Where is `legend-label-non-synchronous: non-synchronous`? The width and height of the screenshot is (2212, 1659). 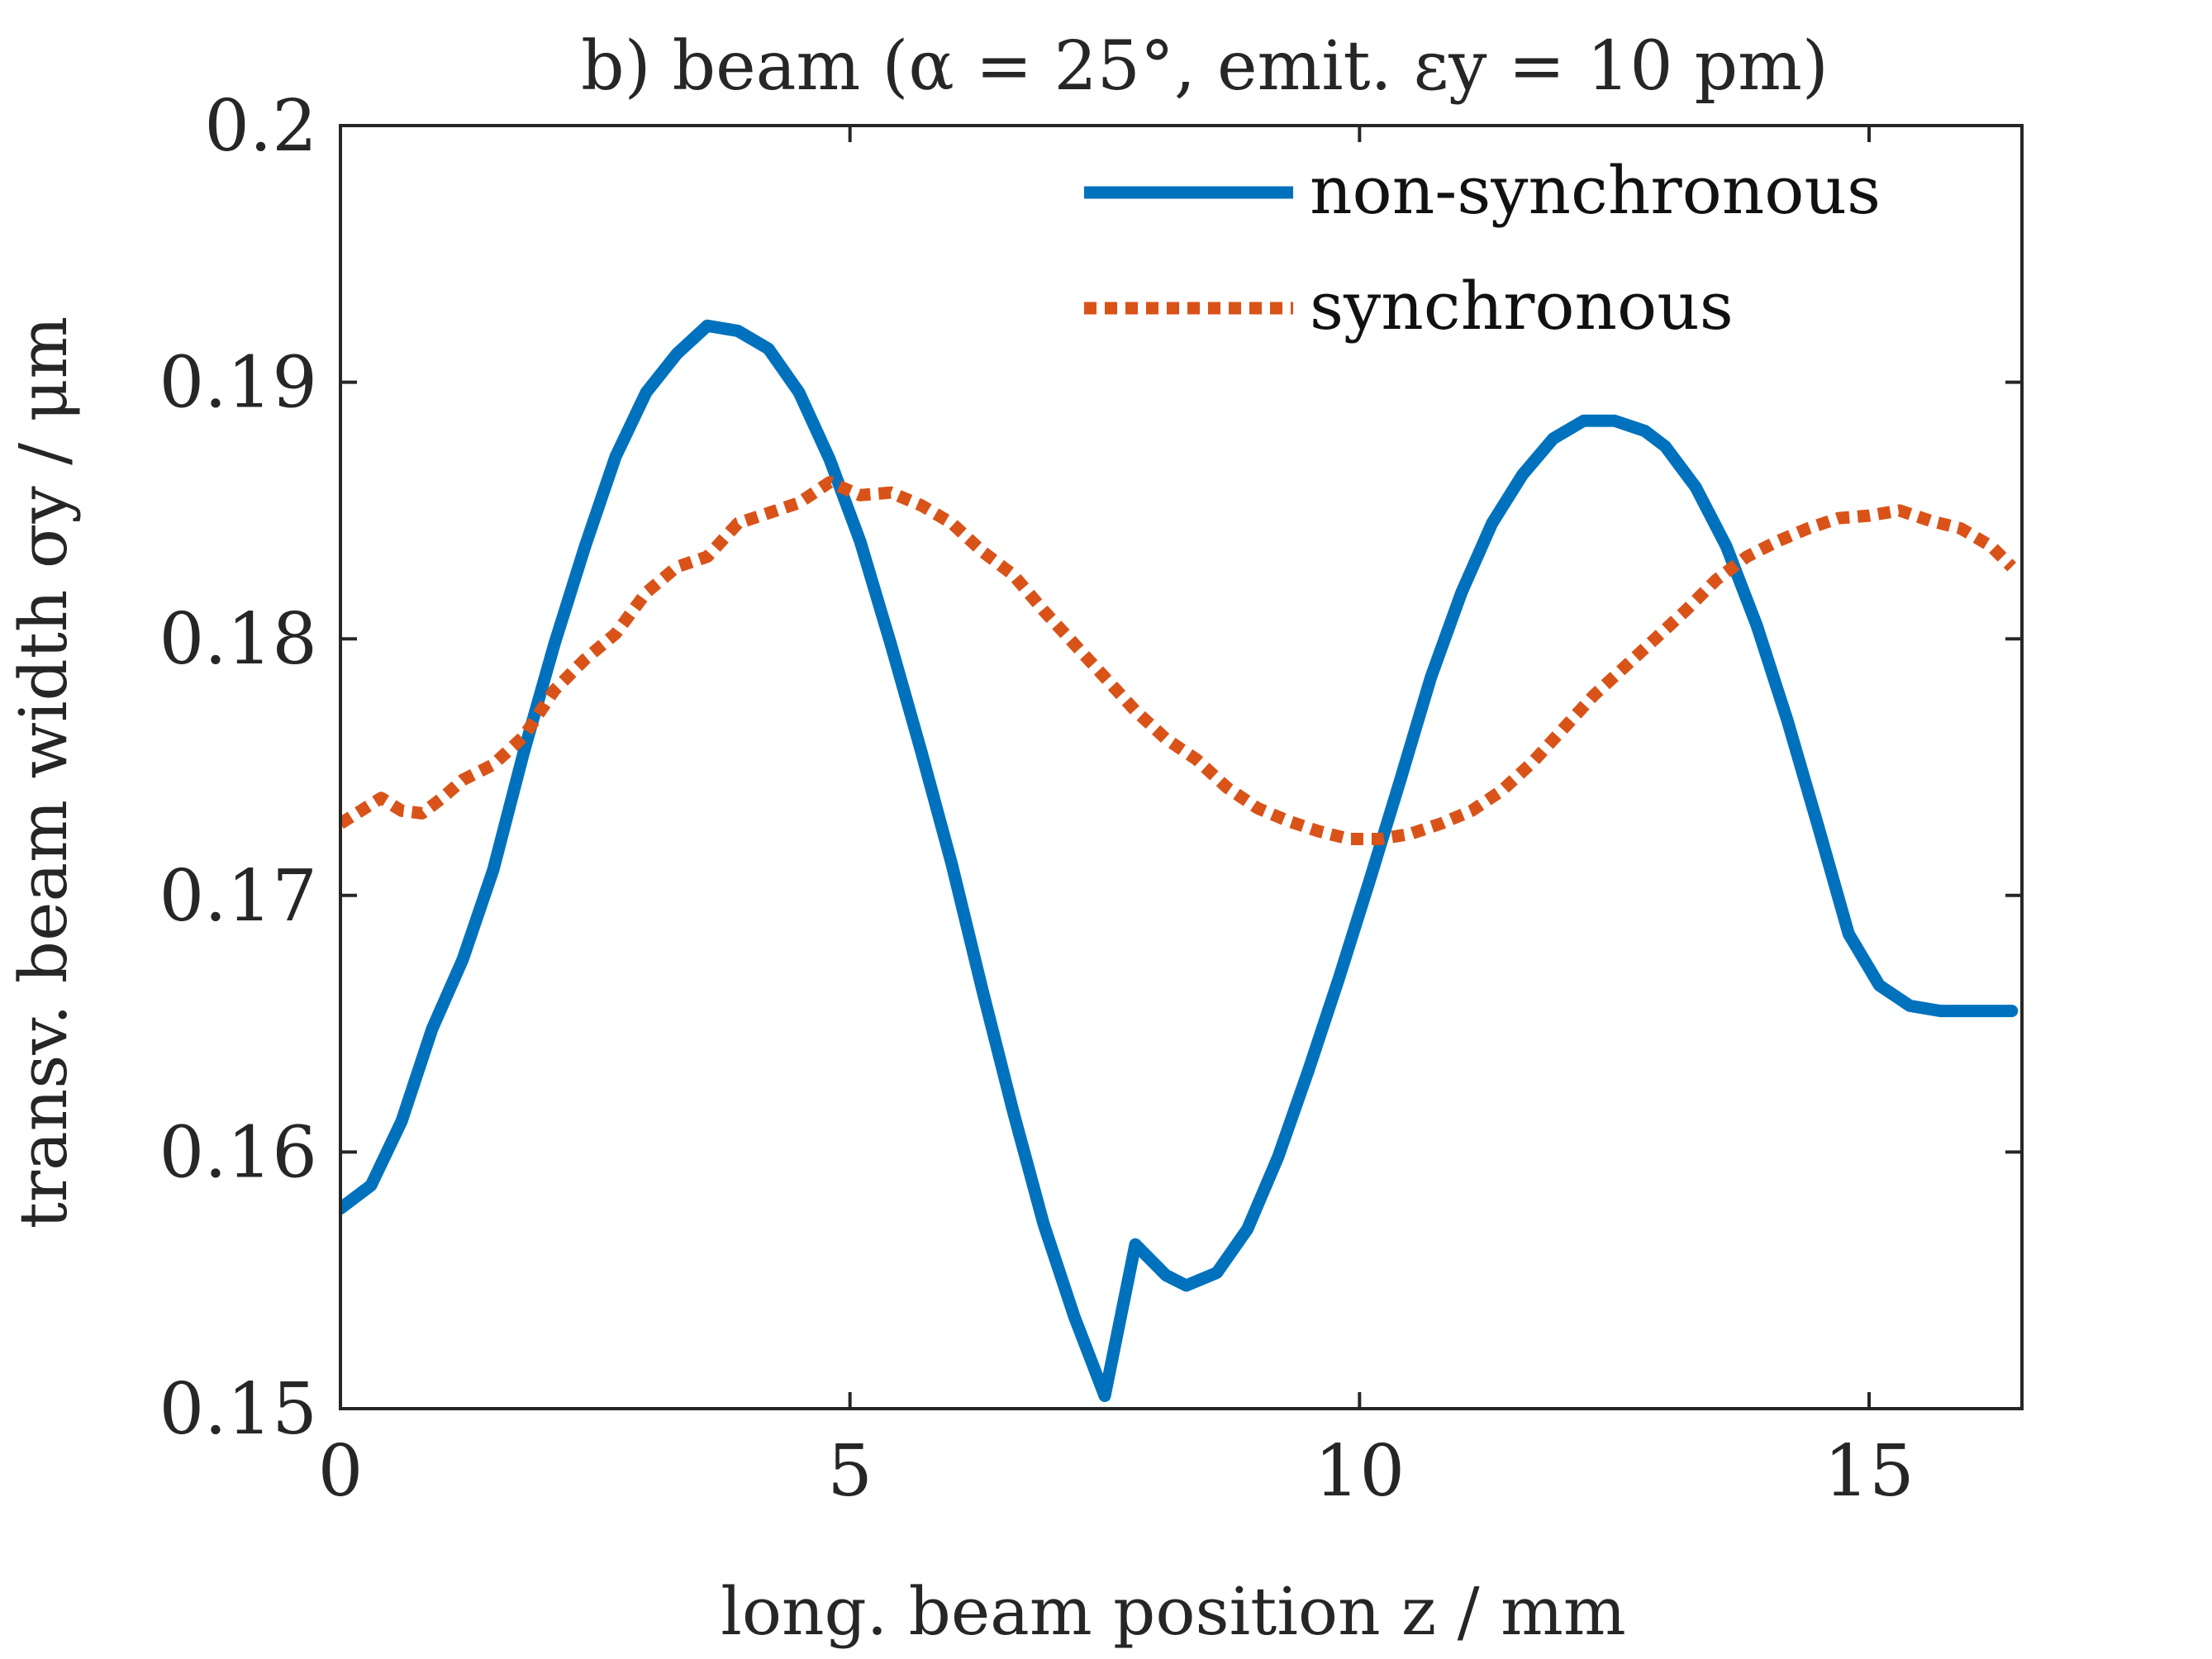
legend-label-non-synchronous: non-synchronous is located at coordinates (1595, 191).